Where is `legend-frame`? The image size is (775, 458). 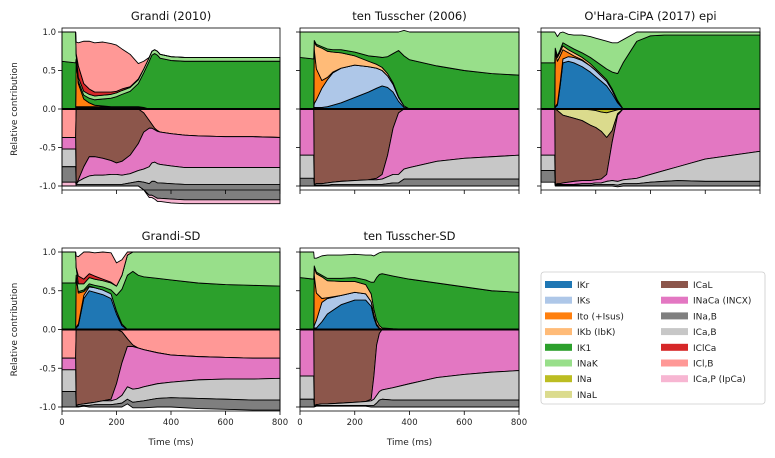
legend-frame is located at coordinates (653, 338).